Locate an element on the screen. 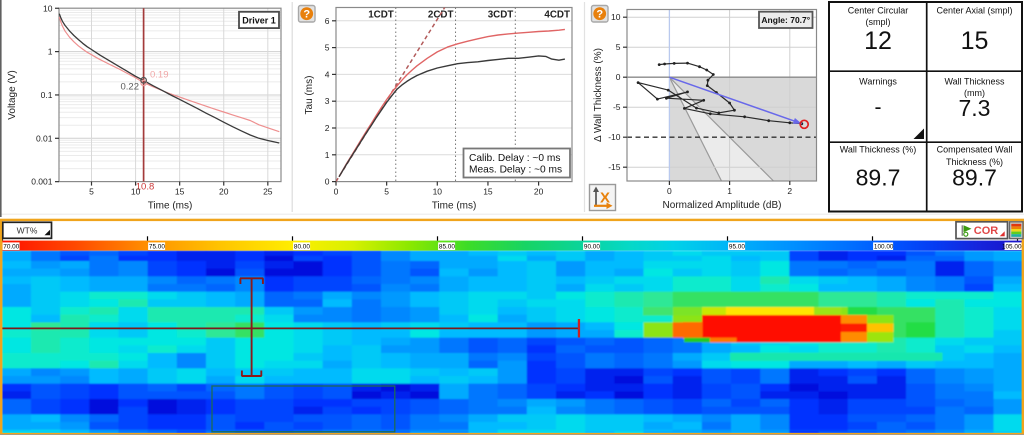 The width and height of the screenshot is (1024, 435). svg-text: Wall Thickness is located at coordinates (974, 82).